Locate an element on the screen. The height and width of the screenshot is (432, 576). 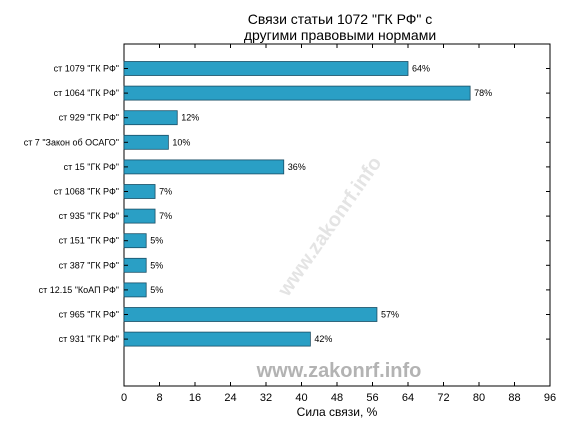
category-label: ст 935 "ГК РФ" is located at coordinates (89, 216).